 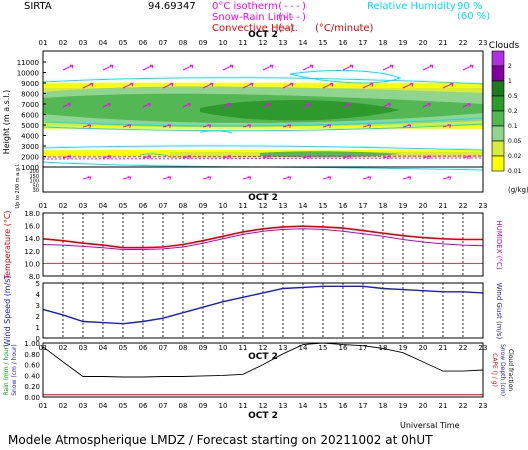 What do you see at coordinates (263, 357) in the screenshot?
I see `date-label-low: OCT 2` at bounding box center [263, 357].